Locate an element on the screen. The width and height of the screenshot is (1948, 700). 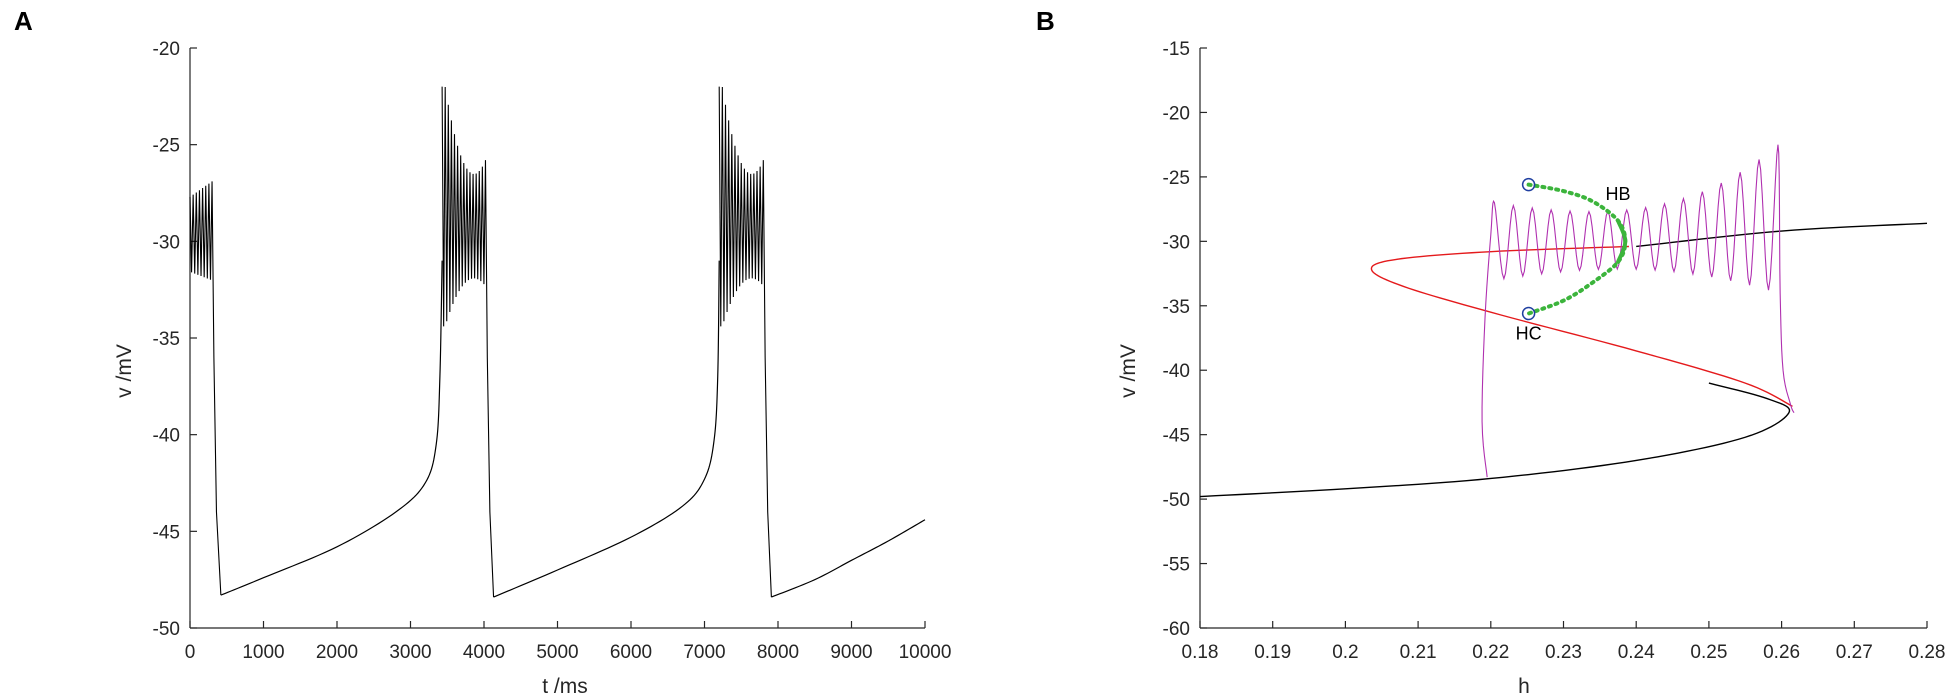
chart-b-y-tick-label: -30 is located at coordinates (1176, 242).